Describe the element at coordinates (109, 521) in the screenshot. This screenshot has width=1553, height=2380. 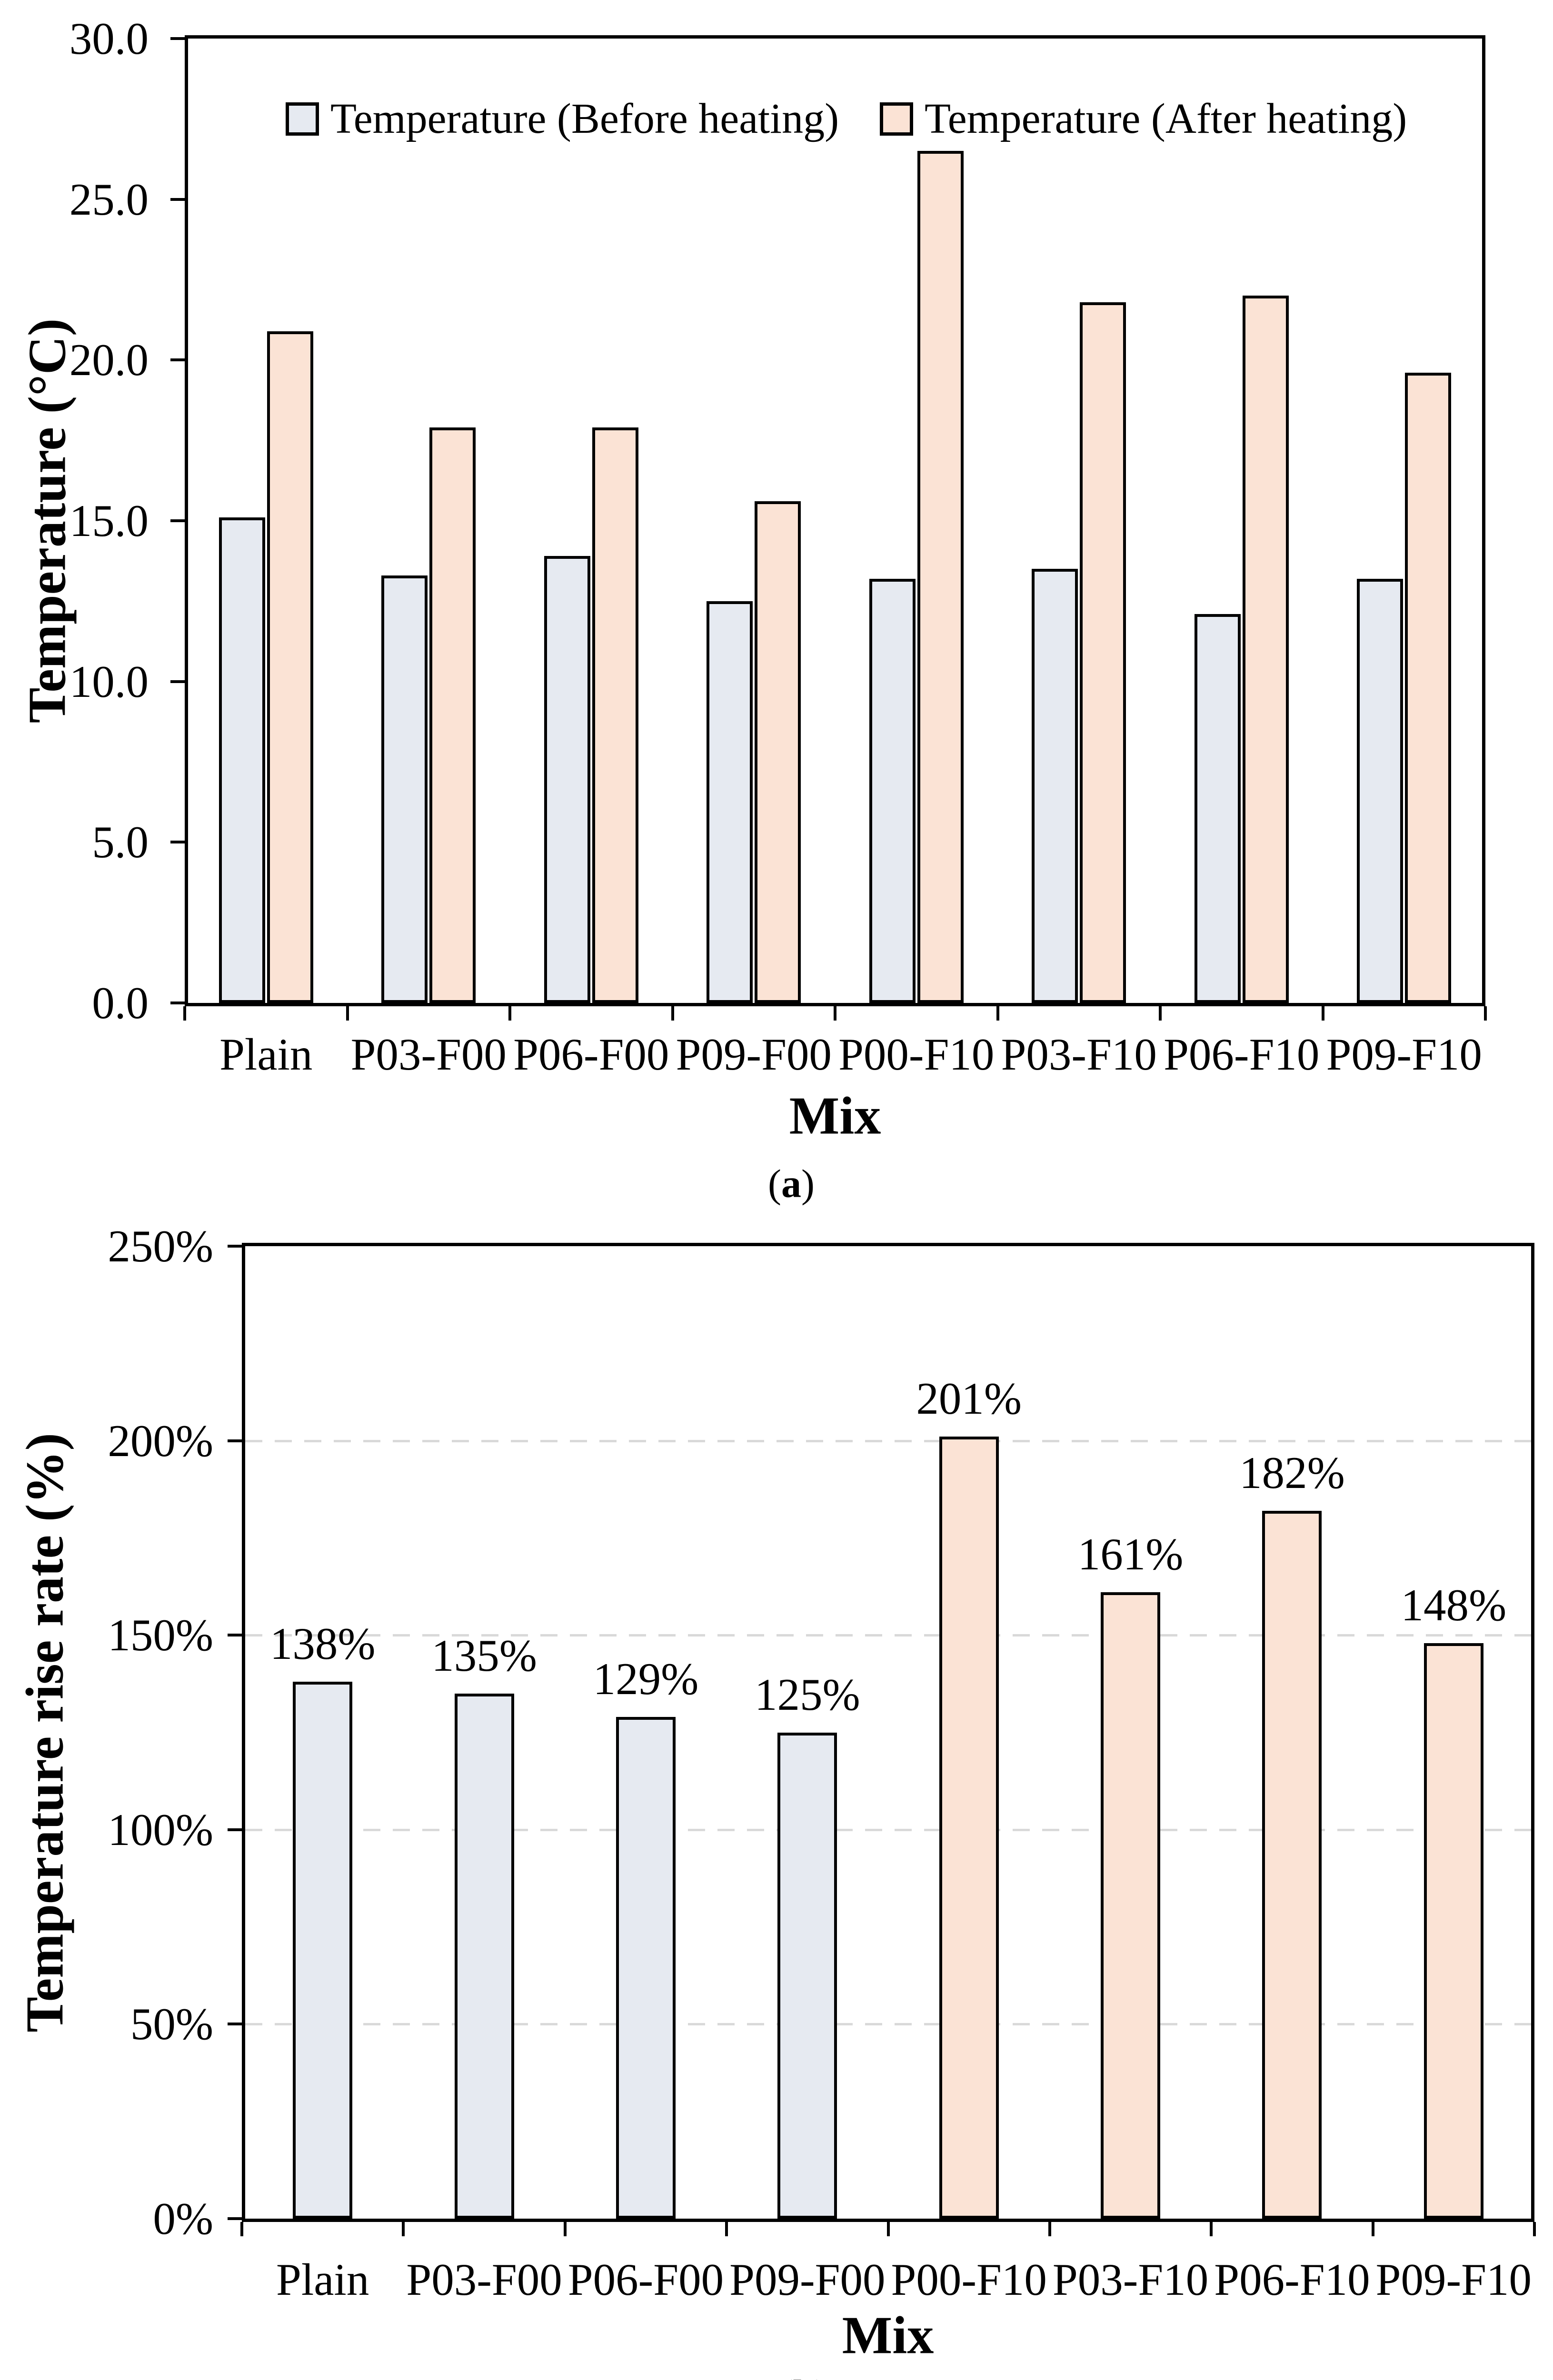
I see `y-tick-label-a-15.0: 15.0` at that location.